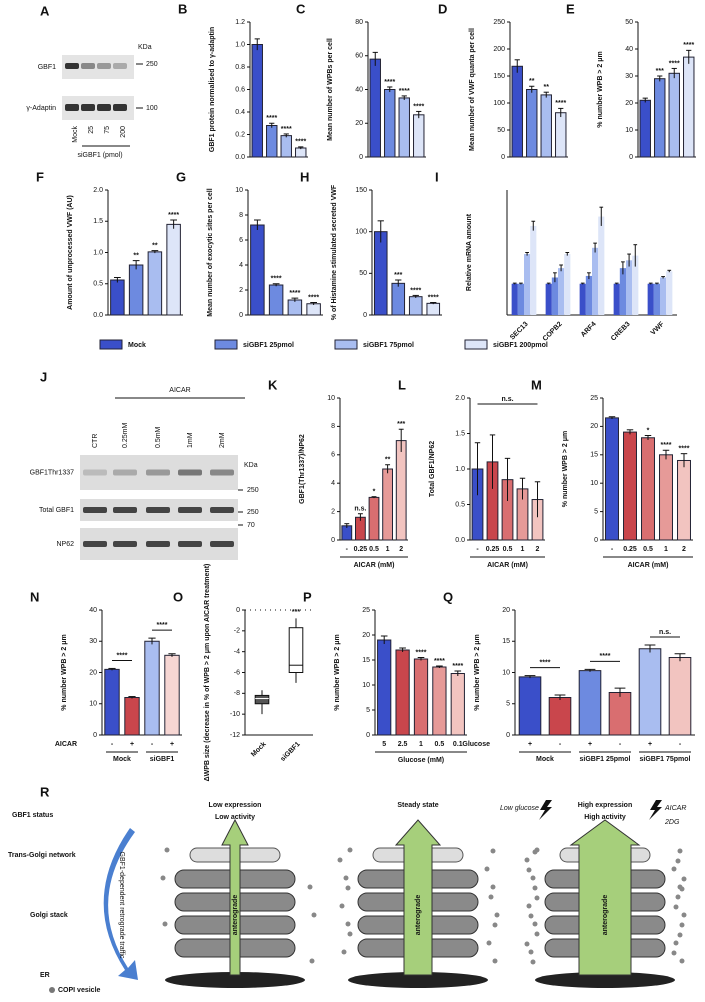 The width and height of the screenshot is (705, 1002). I want to click on y-tick-label: 150, so click(361, 190).